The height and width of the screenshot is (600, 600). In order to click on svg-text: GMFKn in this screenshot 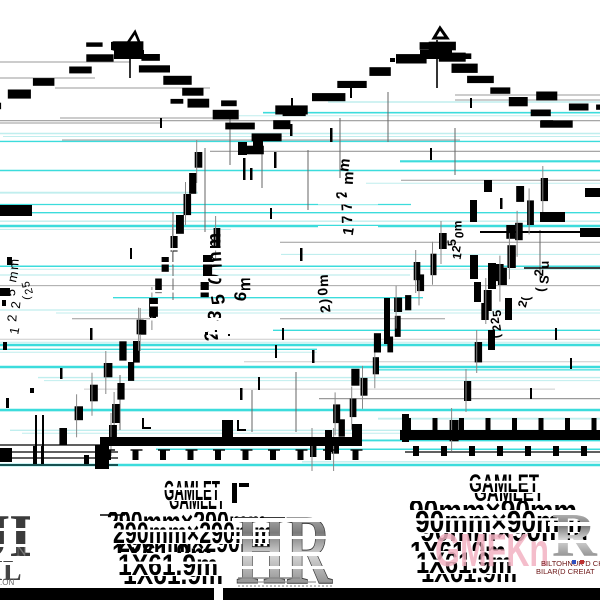, I will do `click(492, 550)`.